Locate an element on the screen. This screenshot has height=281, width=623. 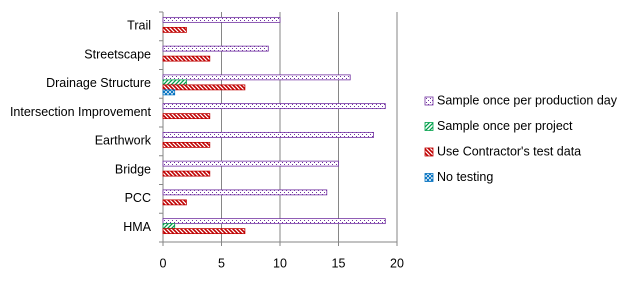
x-tick-label: 5 is located at coordinates (221, 263).